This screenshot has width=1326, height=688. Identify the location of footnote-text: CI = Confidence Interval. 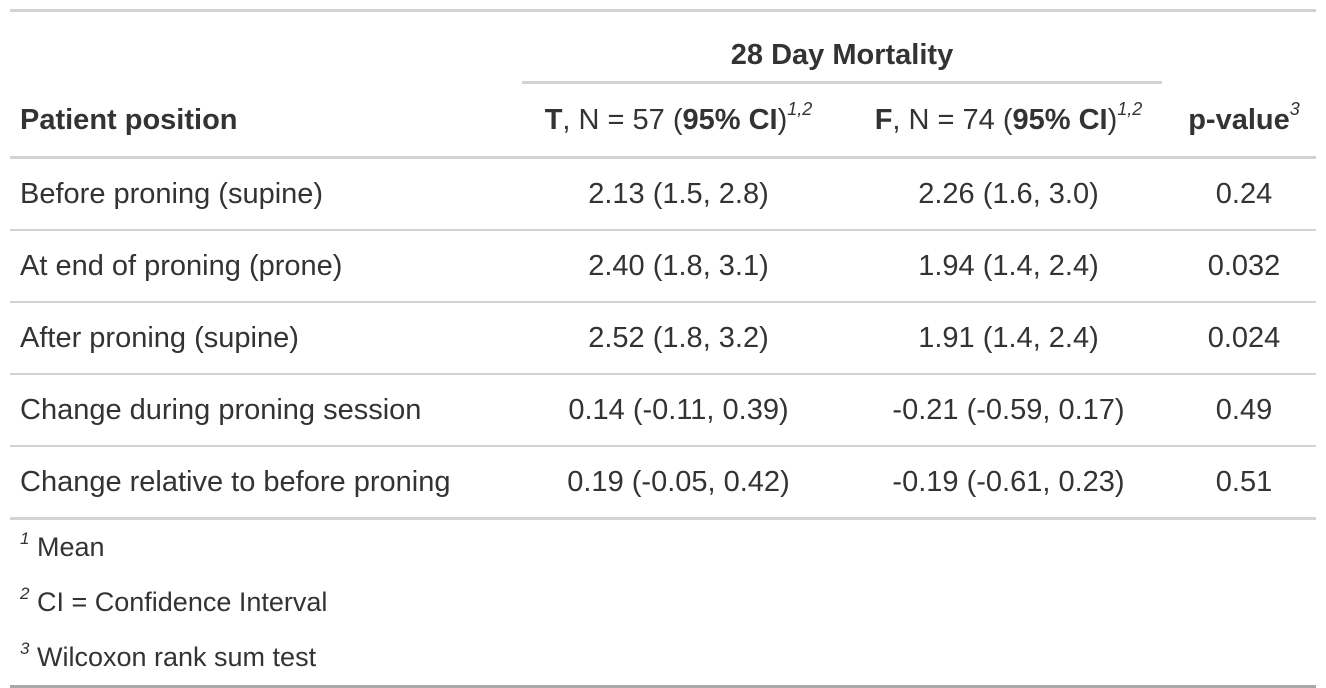
(182, 602).